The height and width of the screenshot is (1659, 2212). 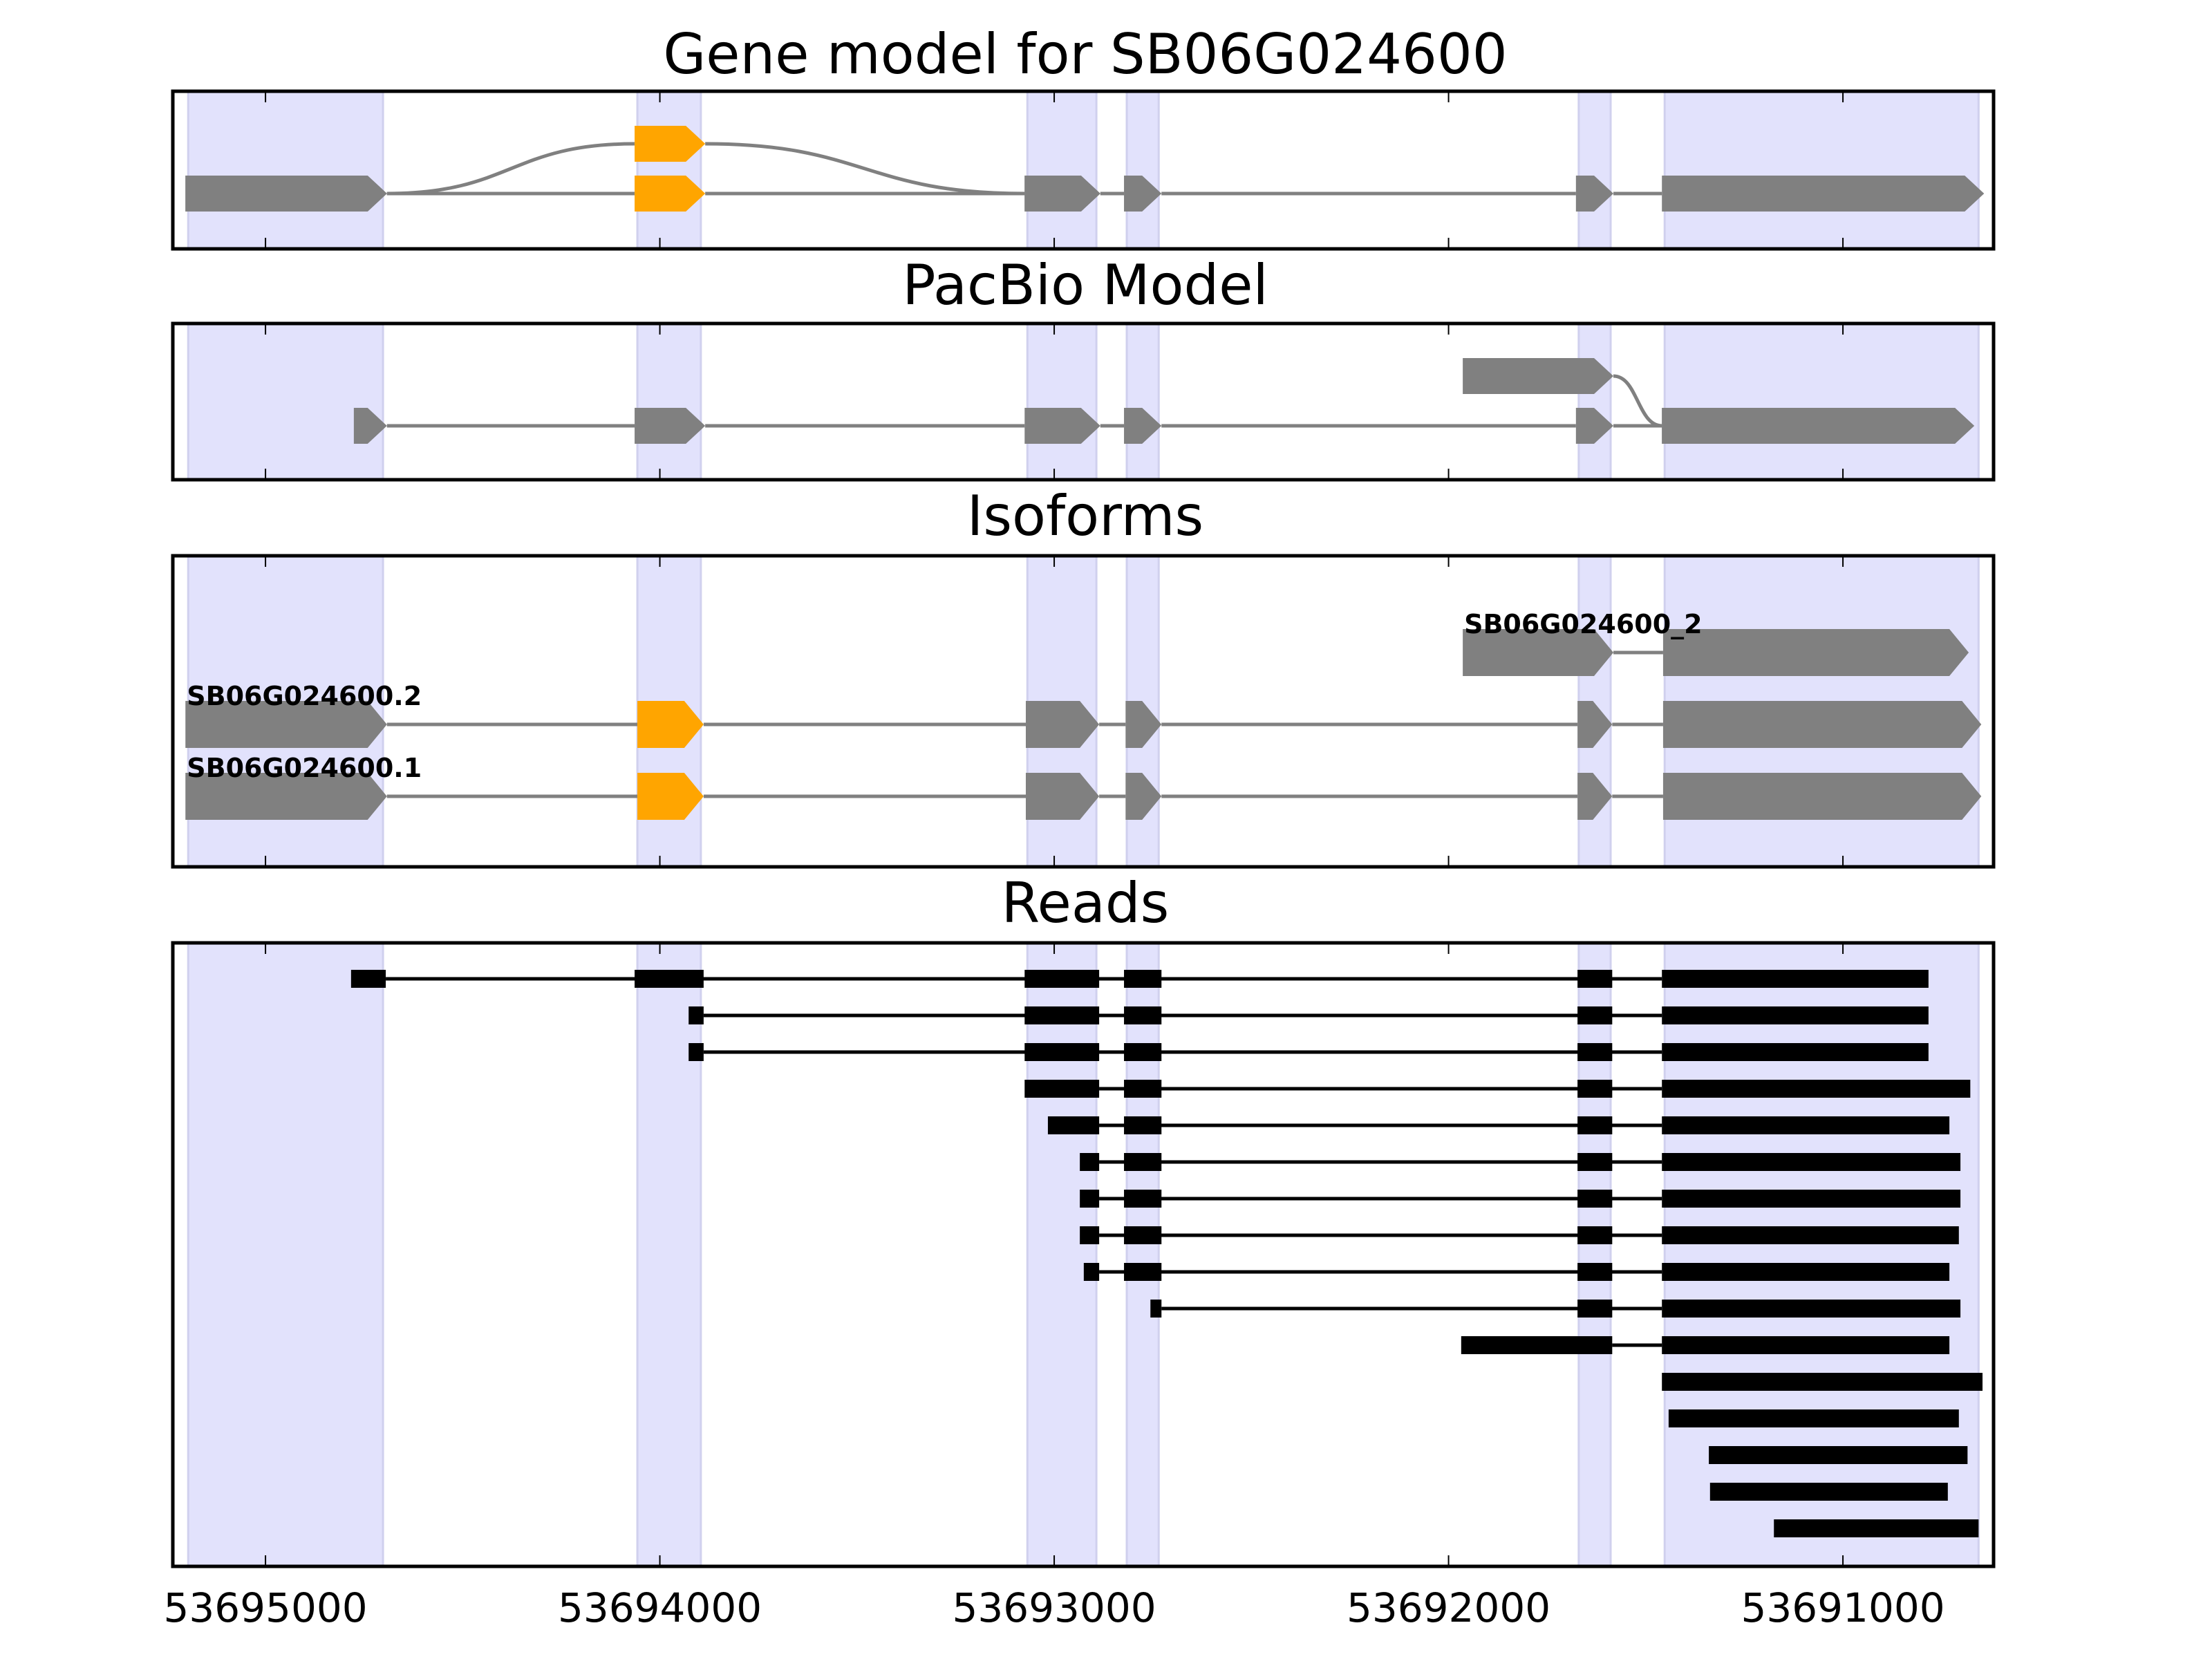 What do you see at coordinates (1085, 516) in the screenshot?
I see `panel-title-isoforms: Isoforms` at bounding box center [1085, 516].